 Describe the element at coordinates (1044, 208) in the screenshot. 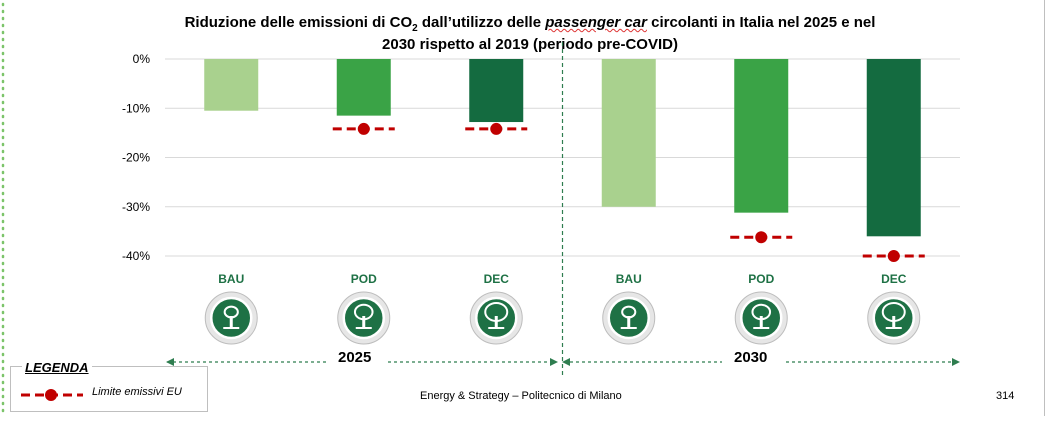

I see `right-border` at that location.